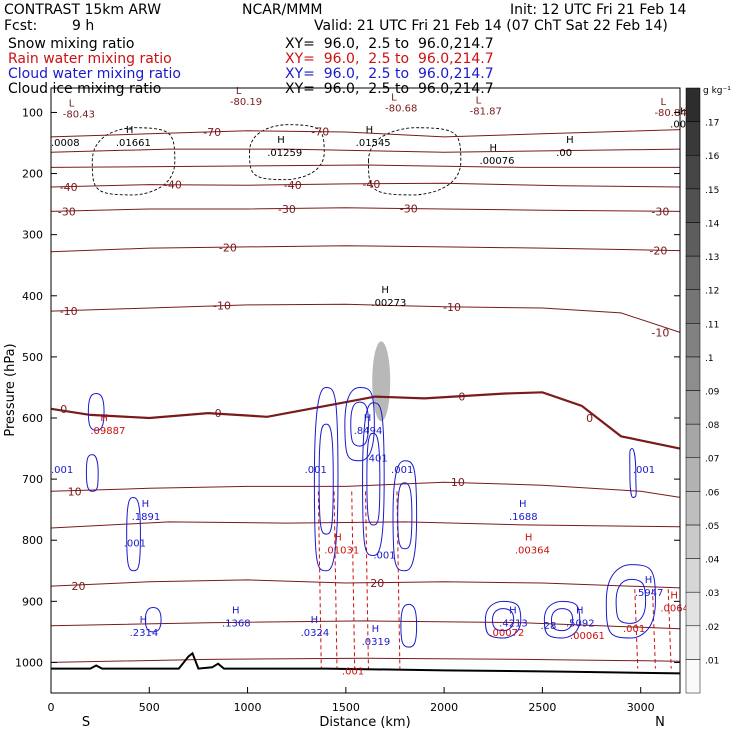 The image size is (740, 740). I want to click on low-value-label: -81.87, so click(486, 111).